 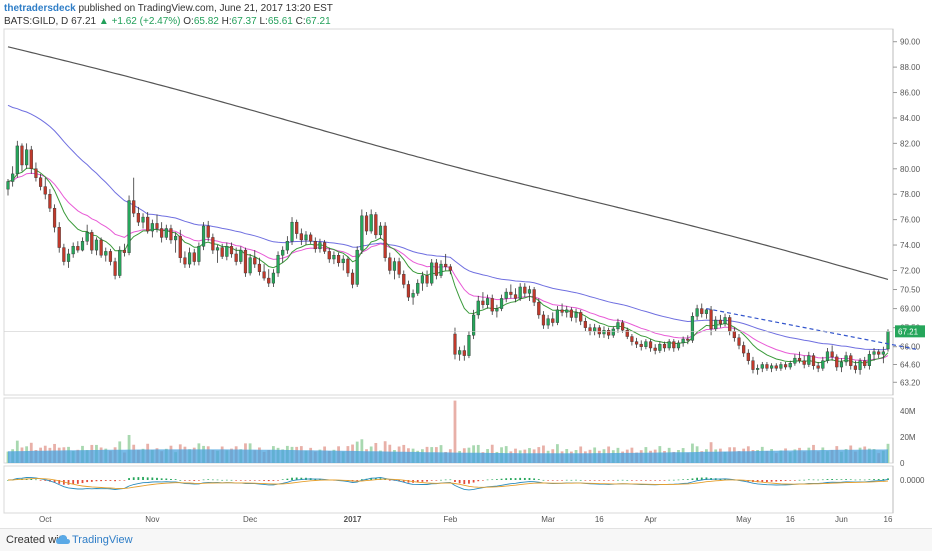 I want to click on time-axis-label: 16, so click(x=888, y=519).